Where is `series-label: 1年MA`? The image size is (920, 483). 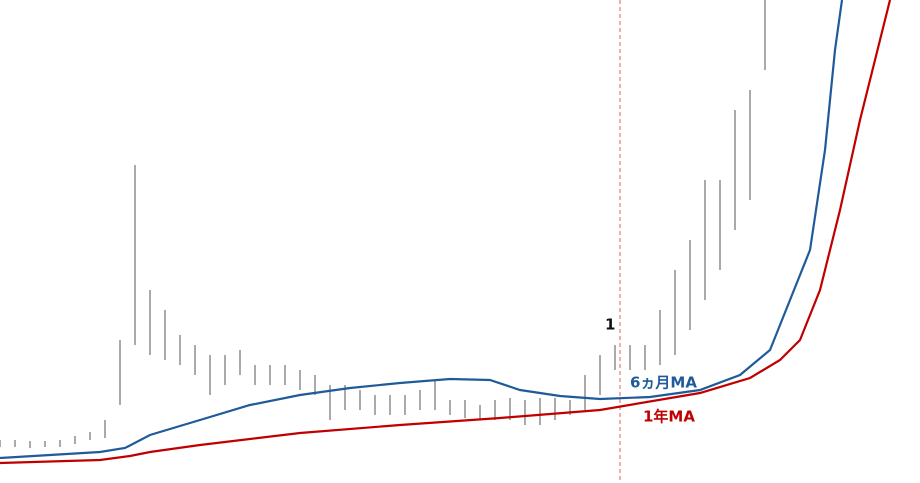
series-label: 1年MA is located at coordinates (669, 417).